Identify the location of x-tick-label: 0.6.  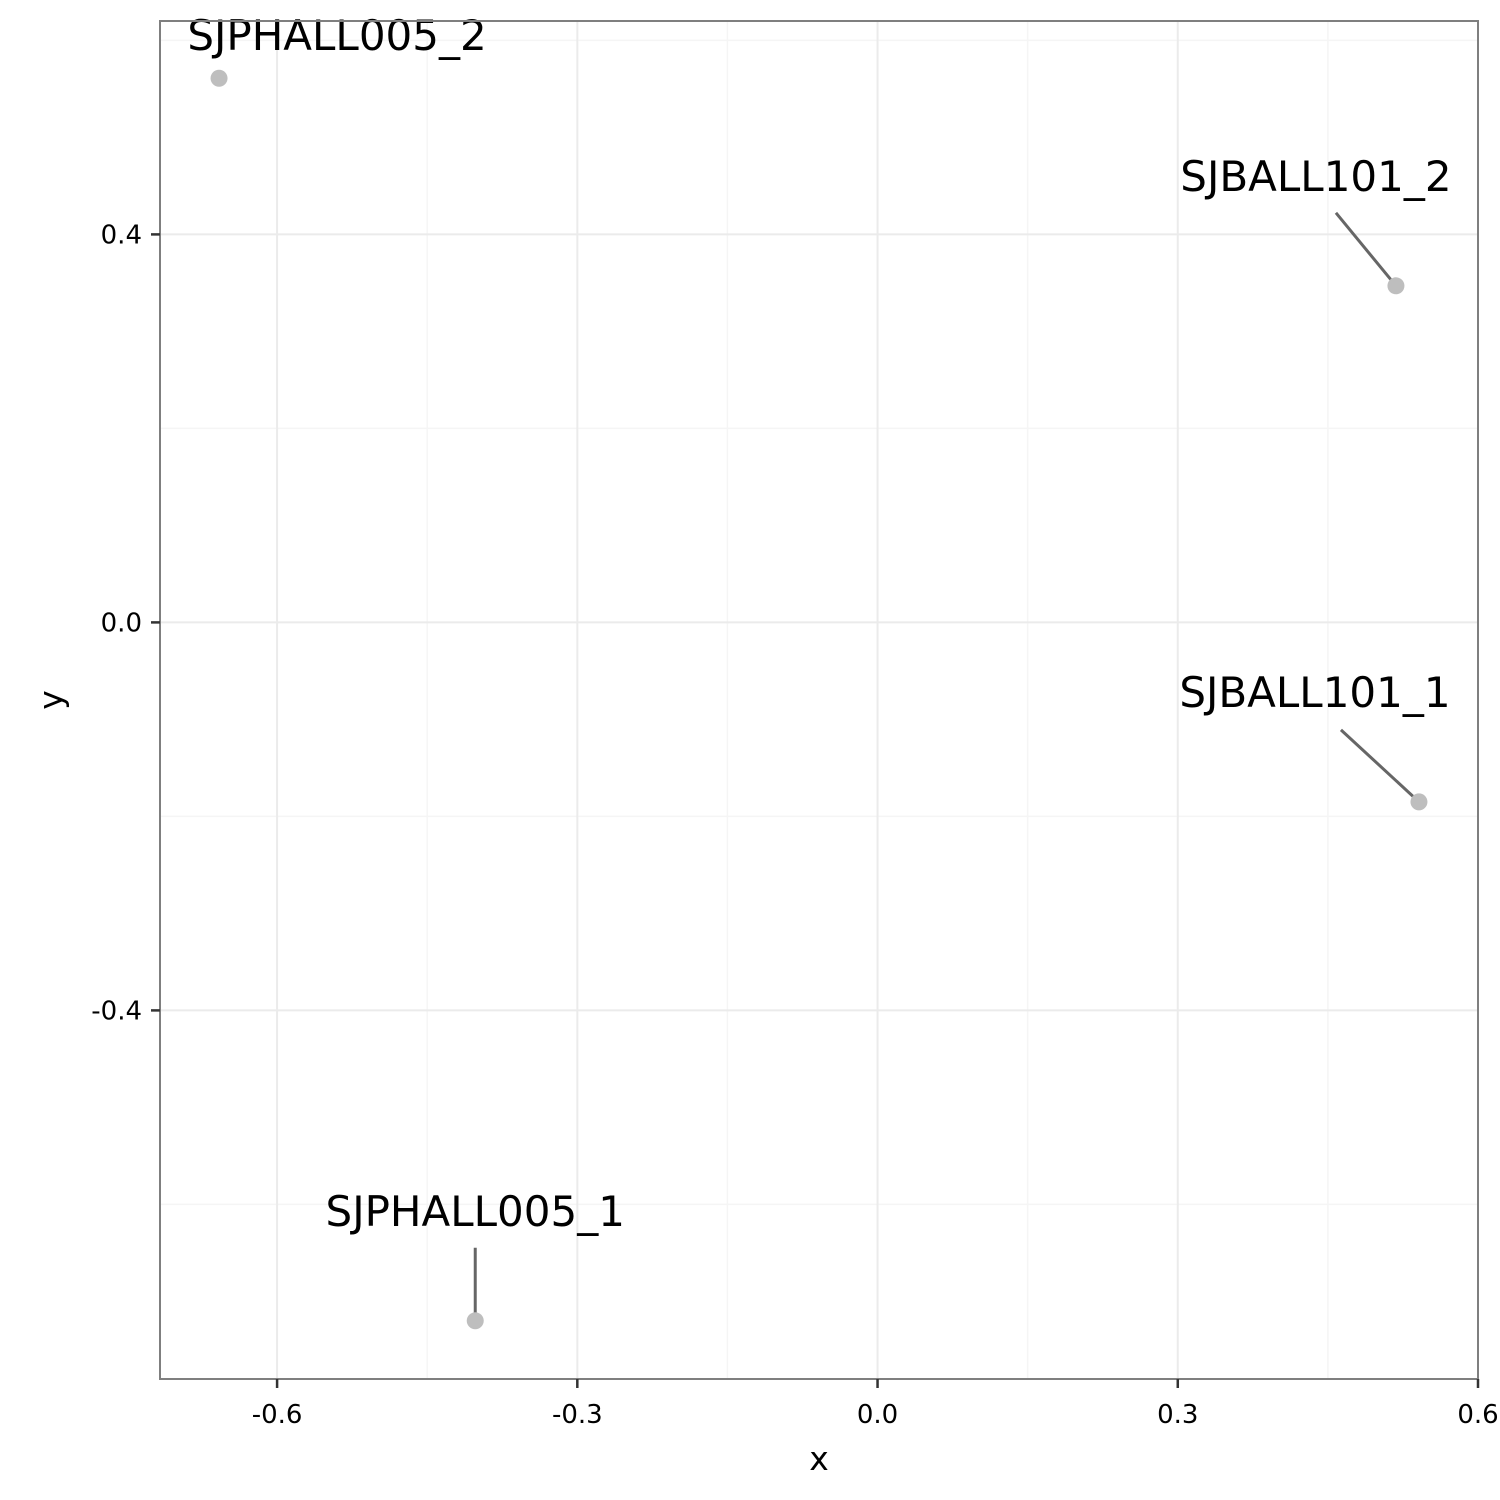
(1477, 1415).